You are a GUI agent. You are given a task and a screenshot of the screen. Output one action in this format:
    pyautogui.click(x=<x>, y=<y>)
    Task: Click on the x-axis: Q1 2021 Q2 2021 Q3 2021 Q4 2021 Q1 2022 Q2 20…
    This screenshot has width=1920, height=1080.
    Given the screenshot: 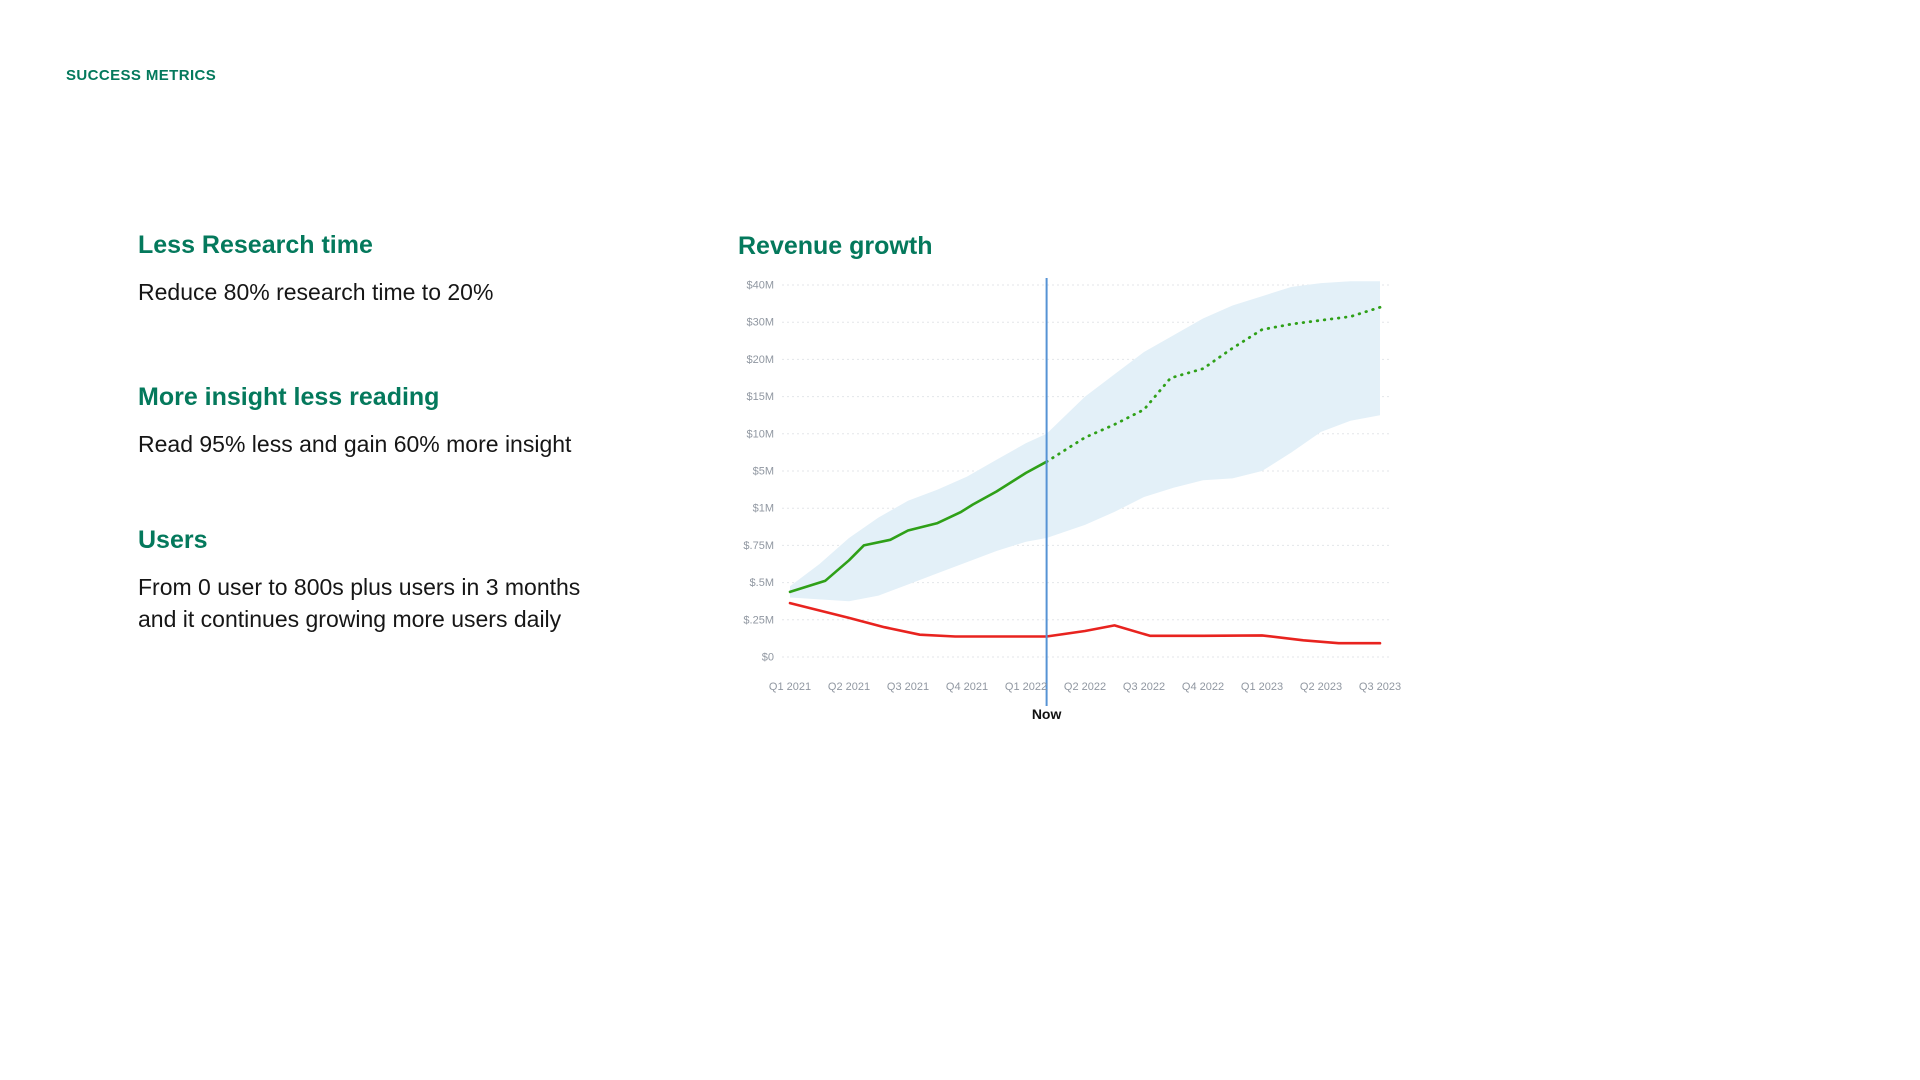 What is the action you would take?
    pyautogui.click(x=1085, y=687)
    